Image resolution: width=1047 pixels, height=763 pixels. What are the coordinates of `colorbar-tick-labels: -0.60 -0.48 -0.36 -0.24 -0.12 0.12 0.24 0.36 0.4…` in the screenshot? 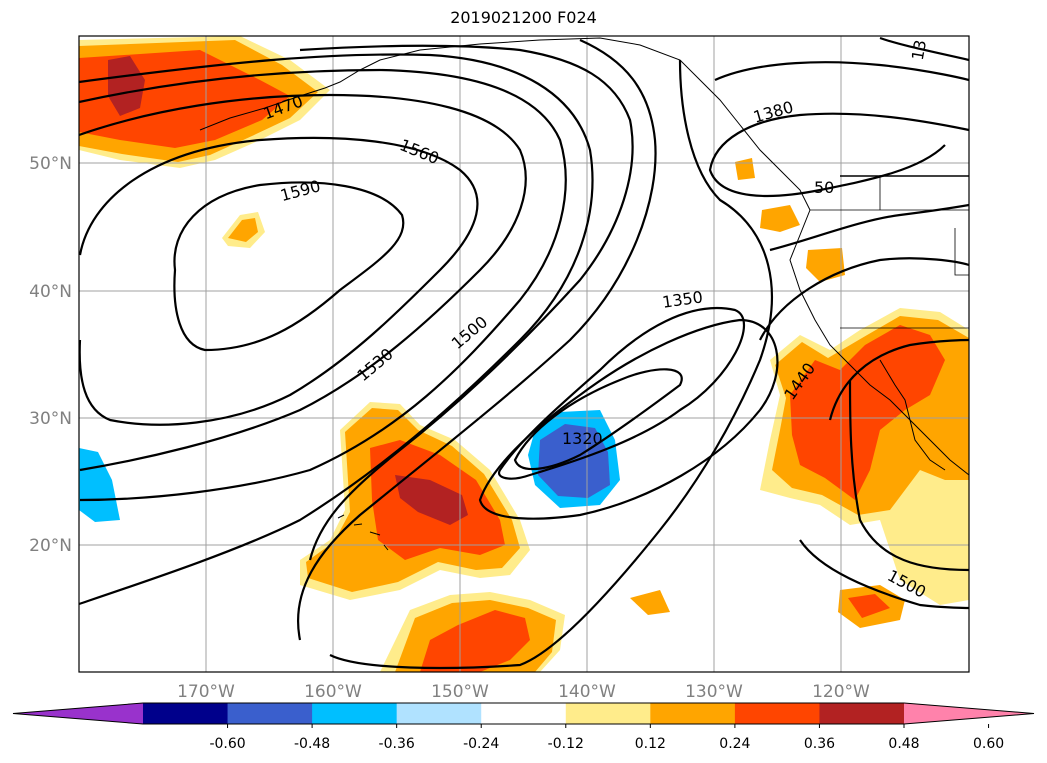 It's located at (606, 744).